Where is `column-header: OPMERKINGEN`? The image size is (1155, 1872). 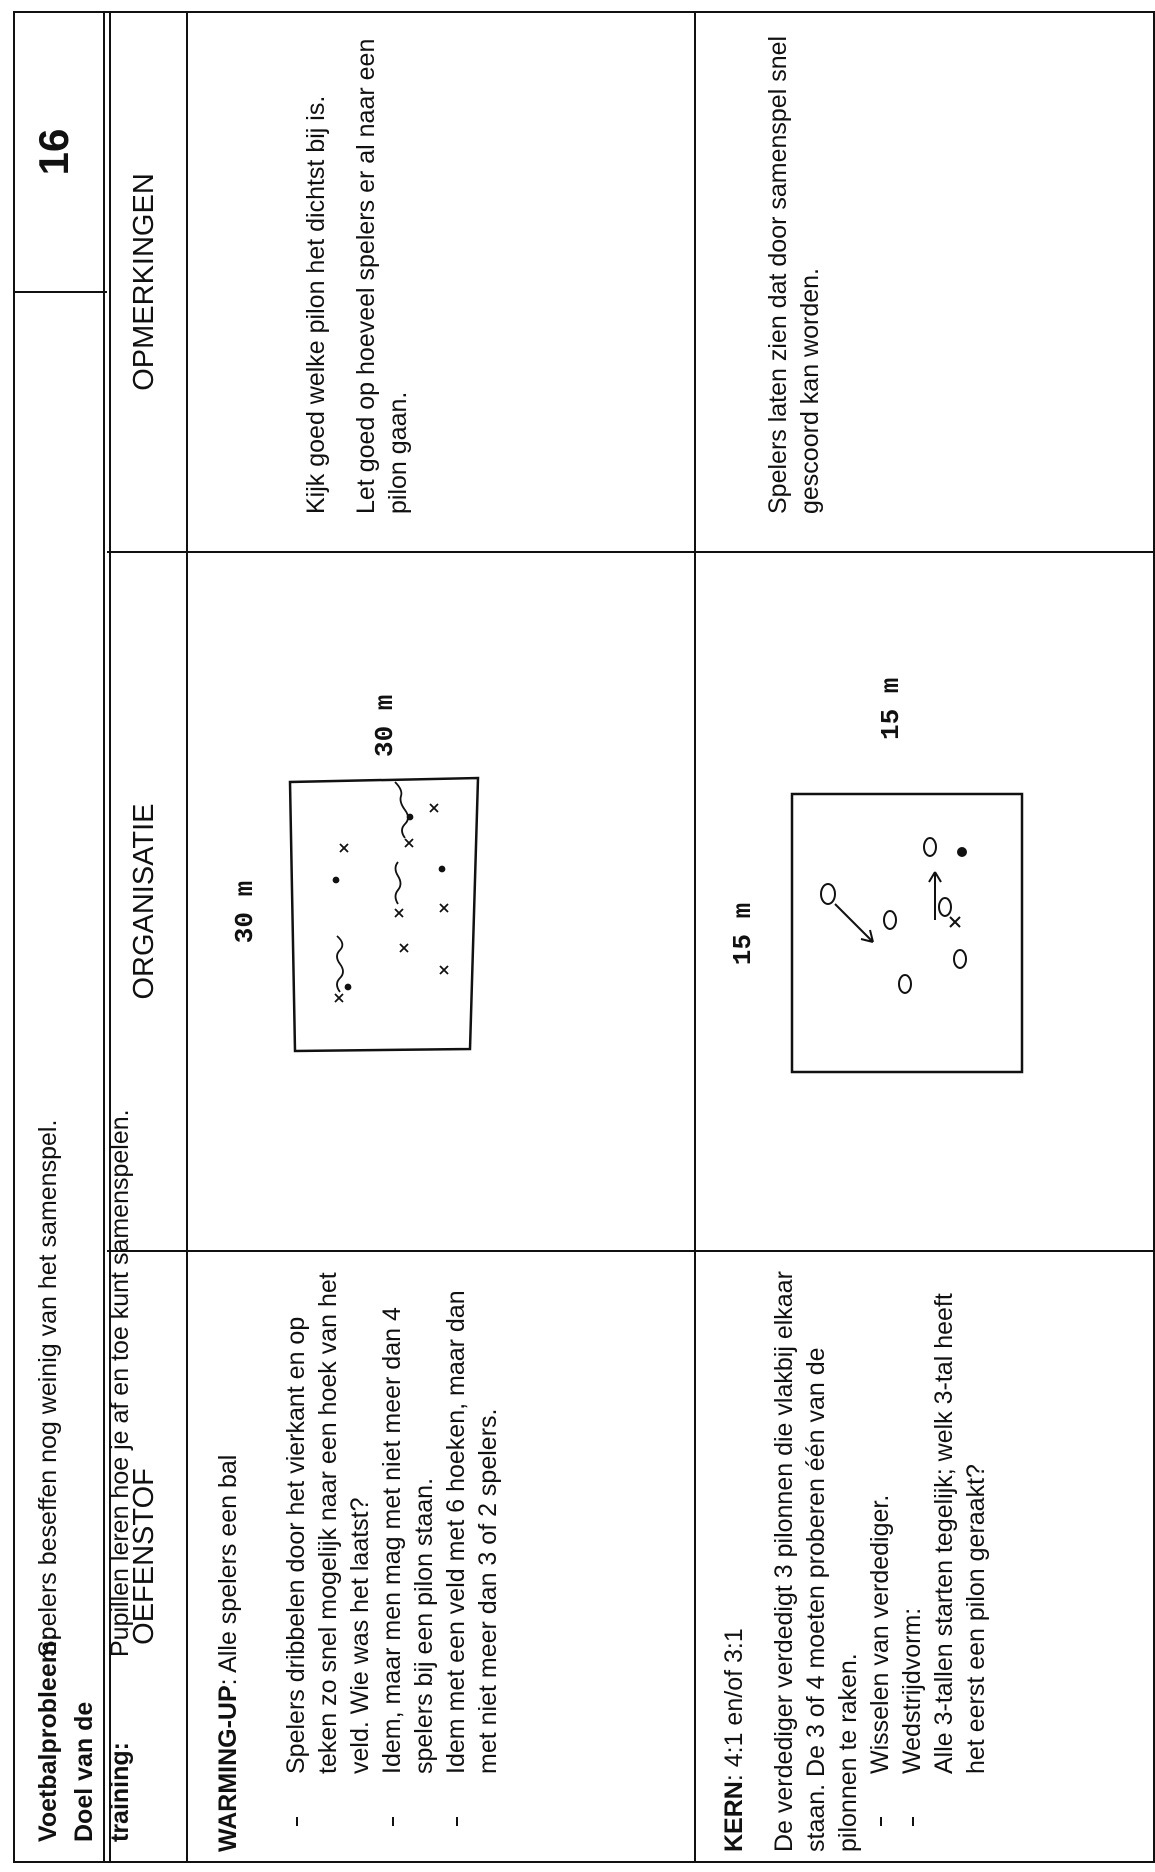
column-header: OPMERKINGEN is located at coordinates (144, 282).